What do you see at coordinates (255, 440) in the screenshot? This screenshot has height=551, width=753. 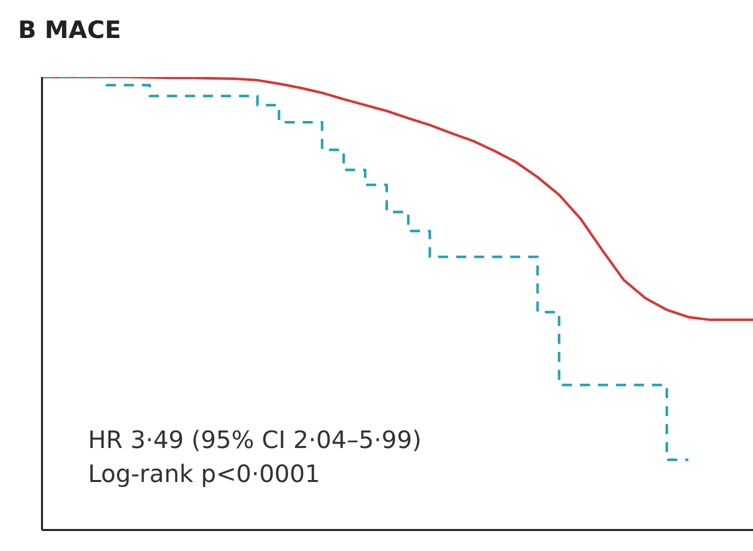 I see `annotation: HR 3·49 (95% CI 2·04–5·99)` at bounding box center [255, 440].